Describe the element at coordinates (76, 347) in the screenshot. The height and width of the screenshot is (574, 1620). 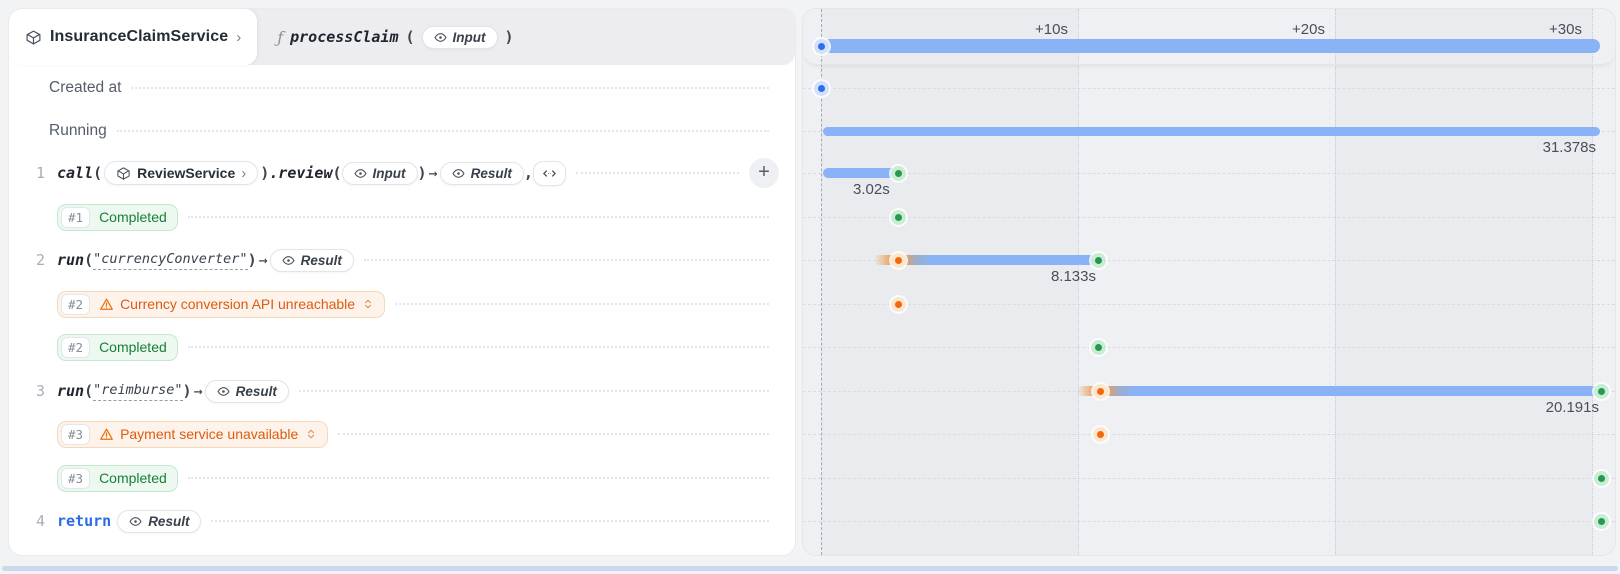
I see `attempt-id: #2` at that location.